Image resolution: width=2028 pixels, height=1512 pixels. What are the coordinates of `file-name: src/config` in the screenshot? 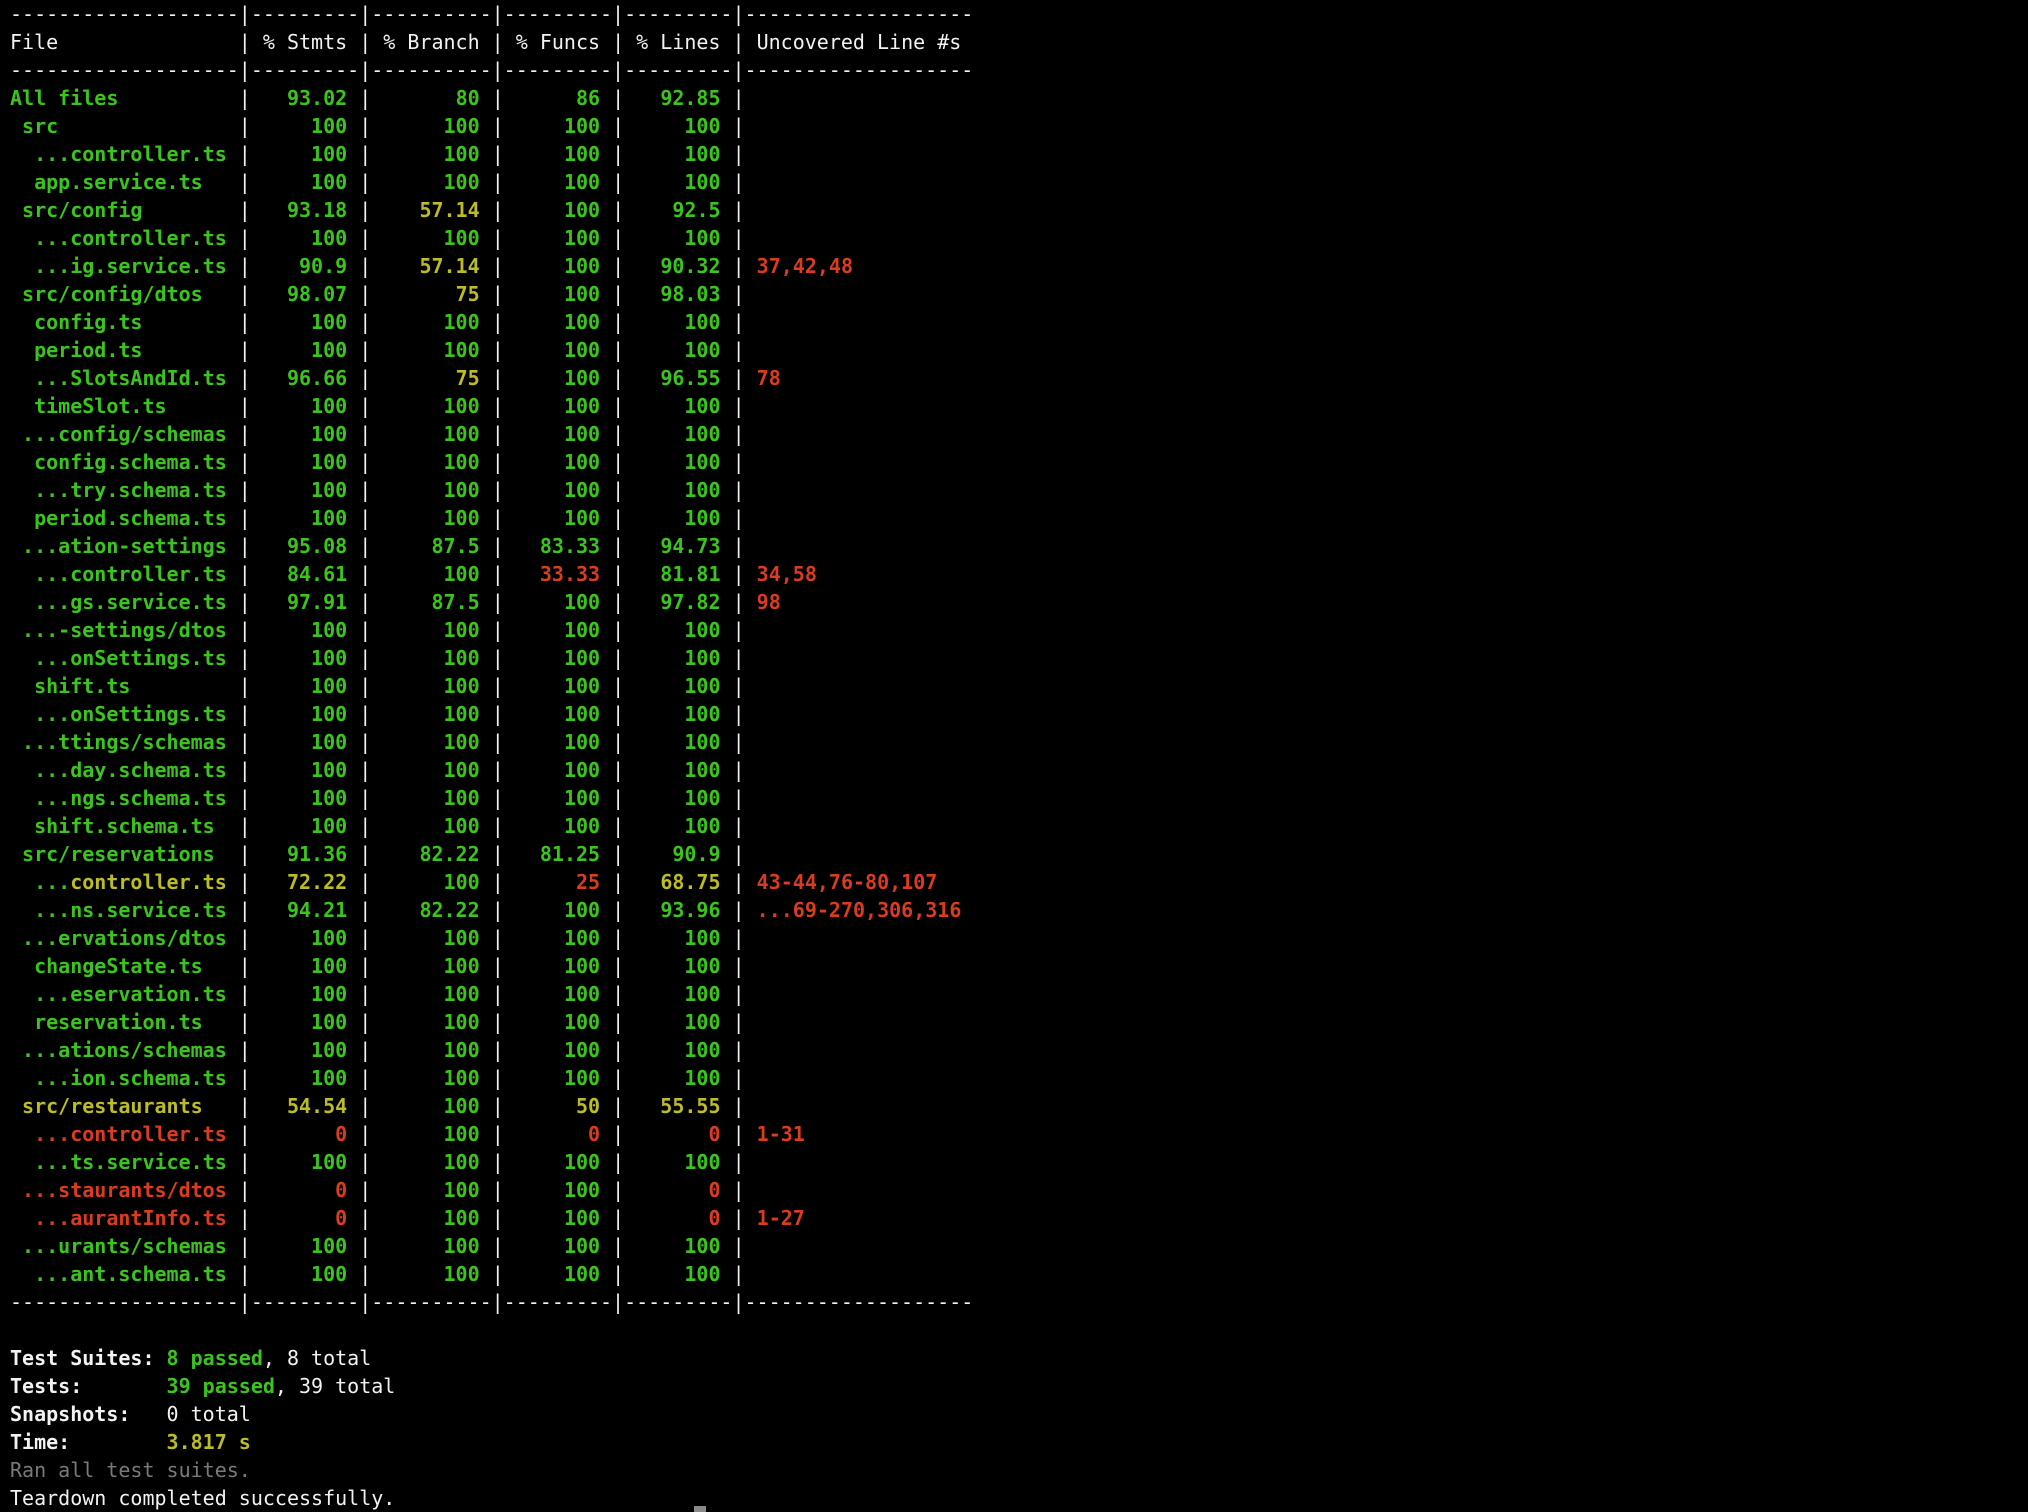 It's located at (124, 210).